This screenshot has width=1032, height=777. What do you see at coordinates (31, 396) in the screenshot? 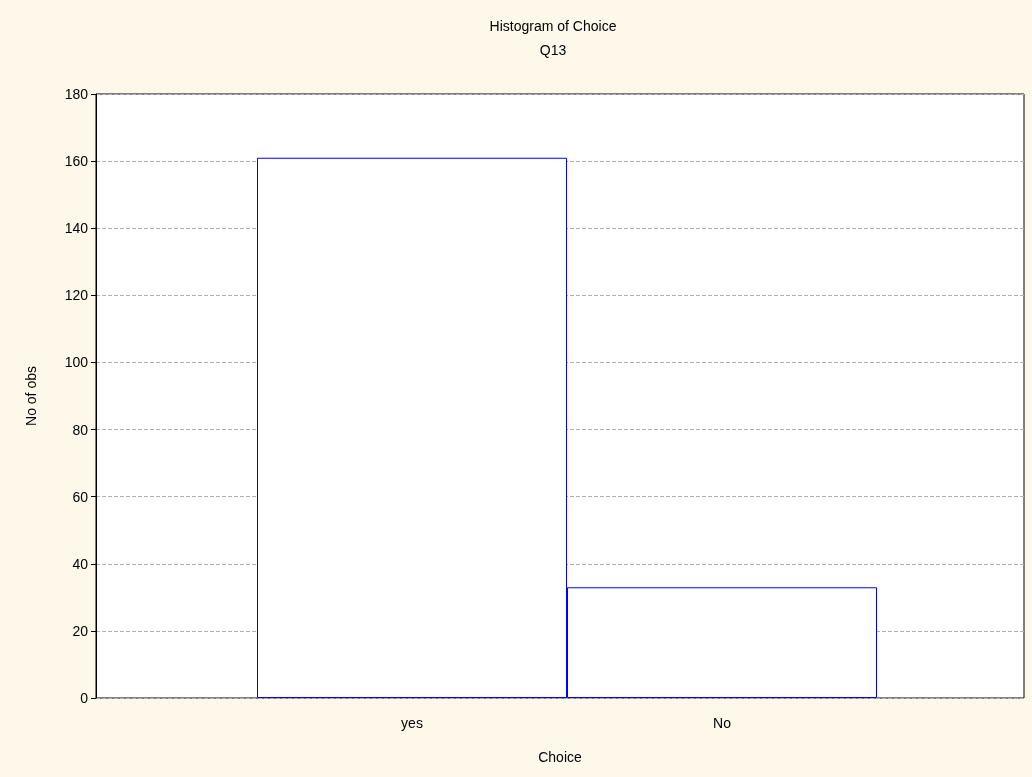
I see `y-axis-title: No of obs` at bounding box center [31, 396].